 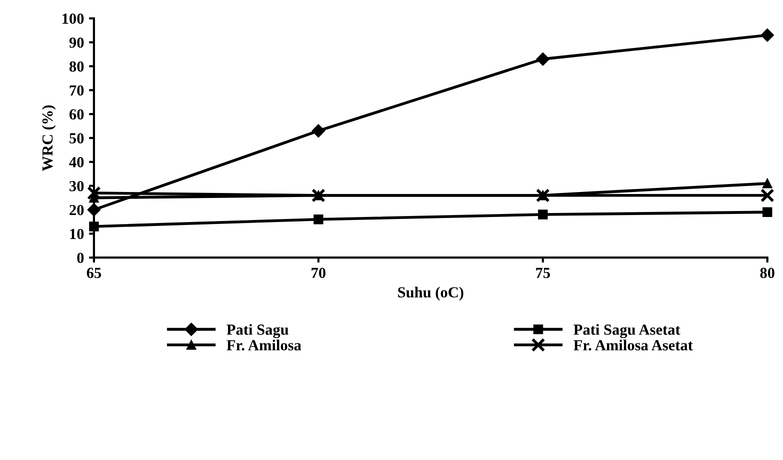 I want to click on y-tick-label: 30, so click(x=77, y=186).